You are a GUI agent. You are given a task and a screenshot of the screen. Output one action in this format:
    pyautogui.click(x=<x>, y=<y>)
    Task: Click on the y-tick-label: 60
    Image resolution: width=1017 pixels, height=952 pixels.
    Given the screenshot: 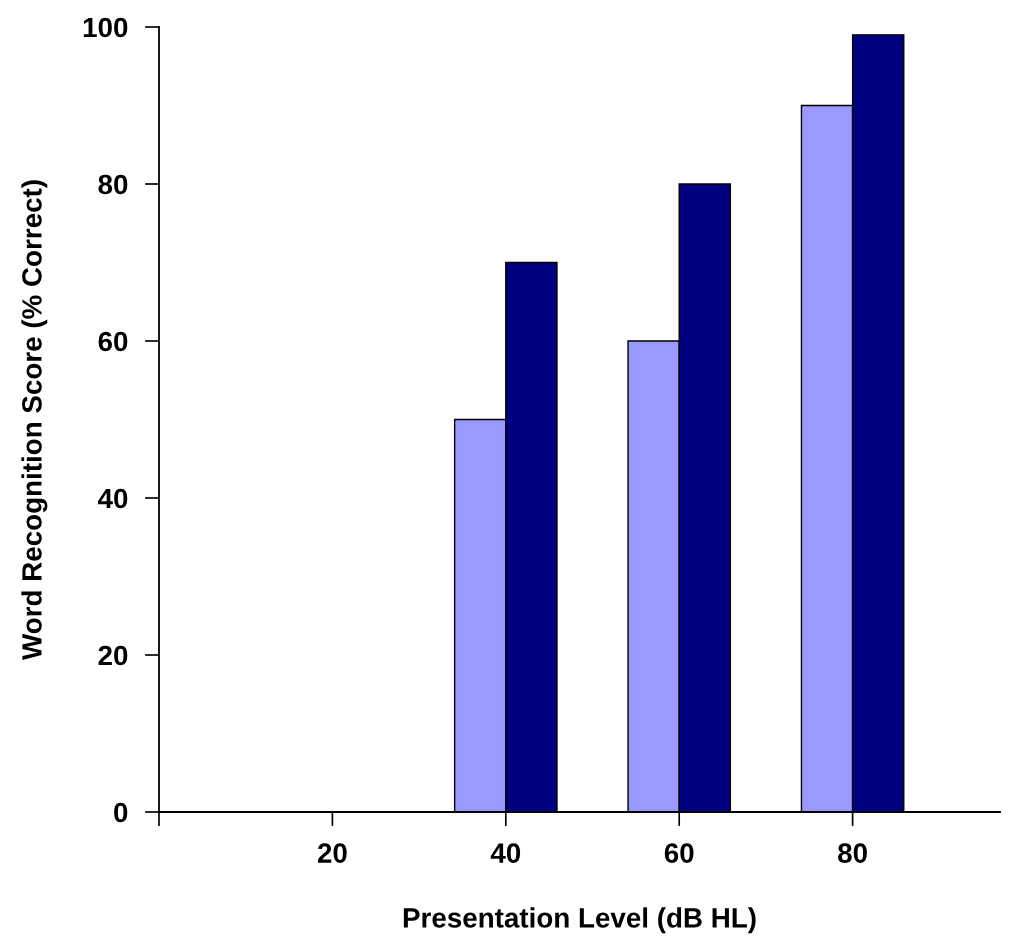 What is the action you would take?
    pyautogui.click(x=113, y=341)
    